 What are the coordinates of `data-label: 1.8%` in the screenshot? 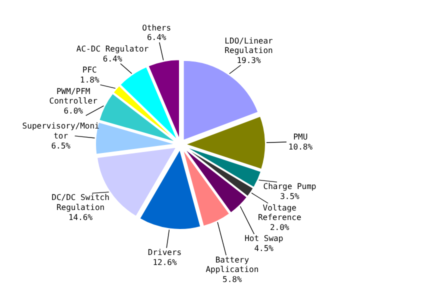 It's located at (90, 80).